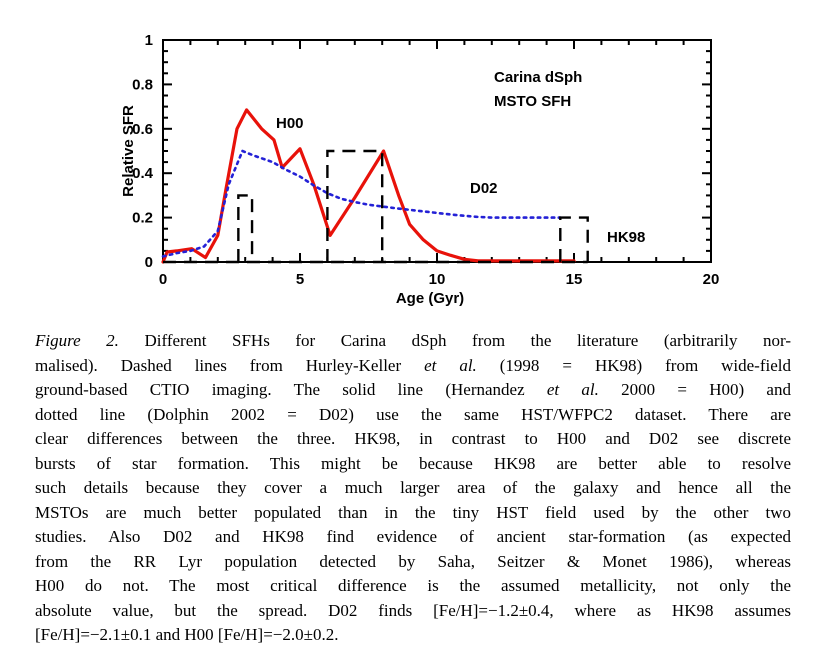 The image size is (824, 650). What do you see at coordinates (626, 237) in the screenshot?
I see `hk98-series-label: HK98` at bounding box center [626, 237].